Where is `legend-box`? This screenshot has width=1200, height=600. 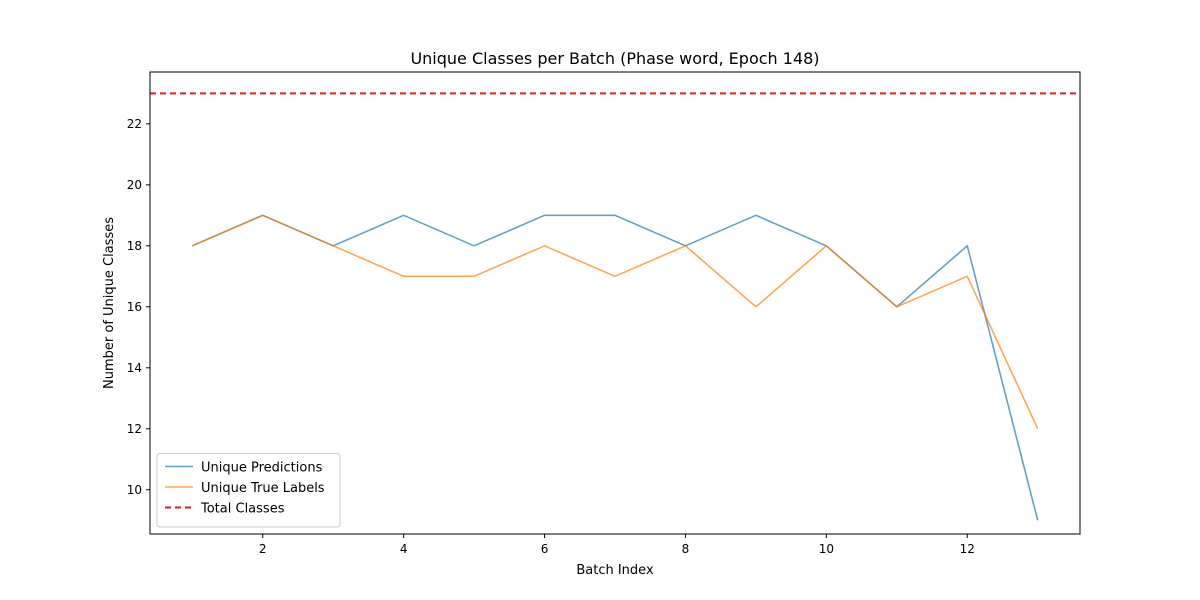
legend-box is located at coordinates (248, 490).